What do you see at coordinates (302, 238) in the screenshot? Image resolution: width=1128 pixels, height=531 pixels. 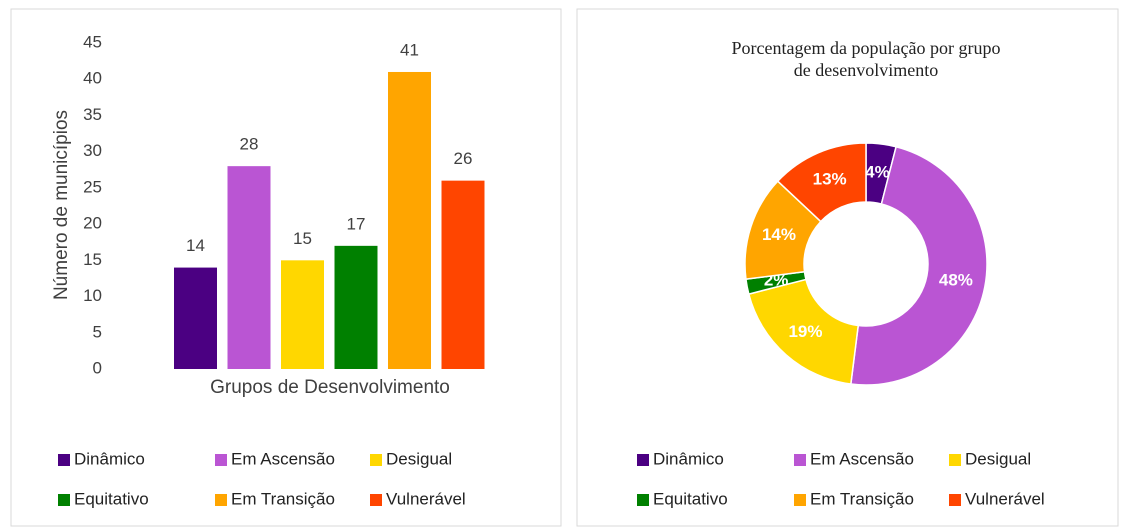 I see `data-label: 15` at bounding box center [302, 238].